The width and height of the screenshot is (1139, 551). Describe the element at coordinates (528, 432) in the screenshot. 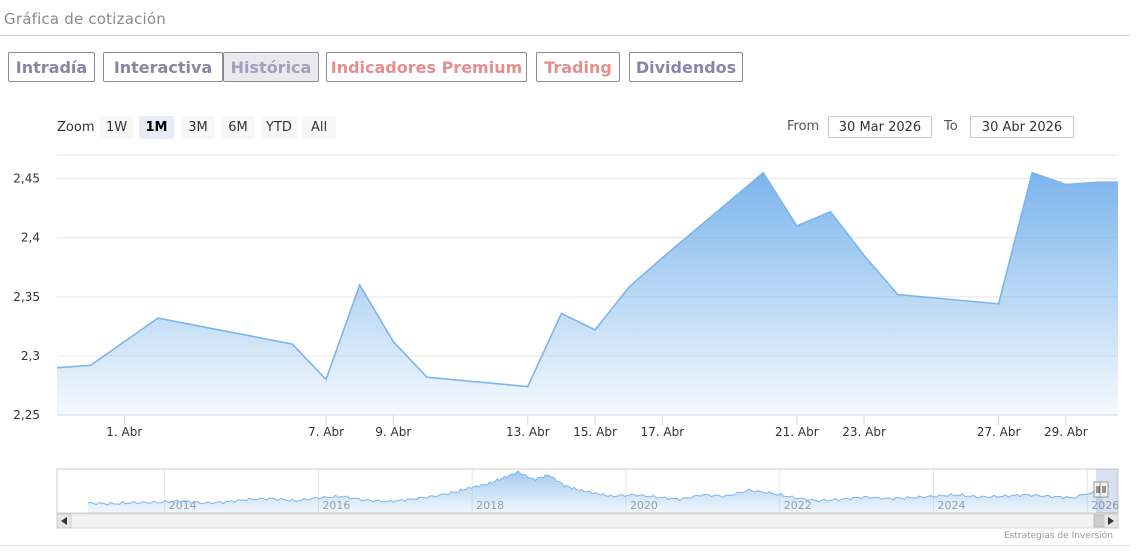

I see `x-tick-label: 13. Abr` at that location.